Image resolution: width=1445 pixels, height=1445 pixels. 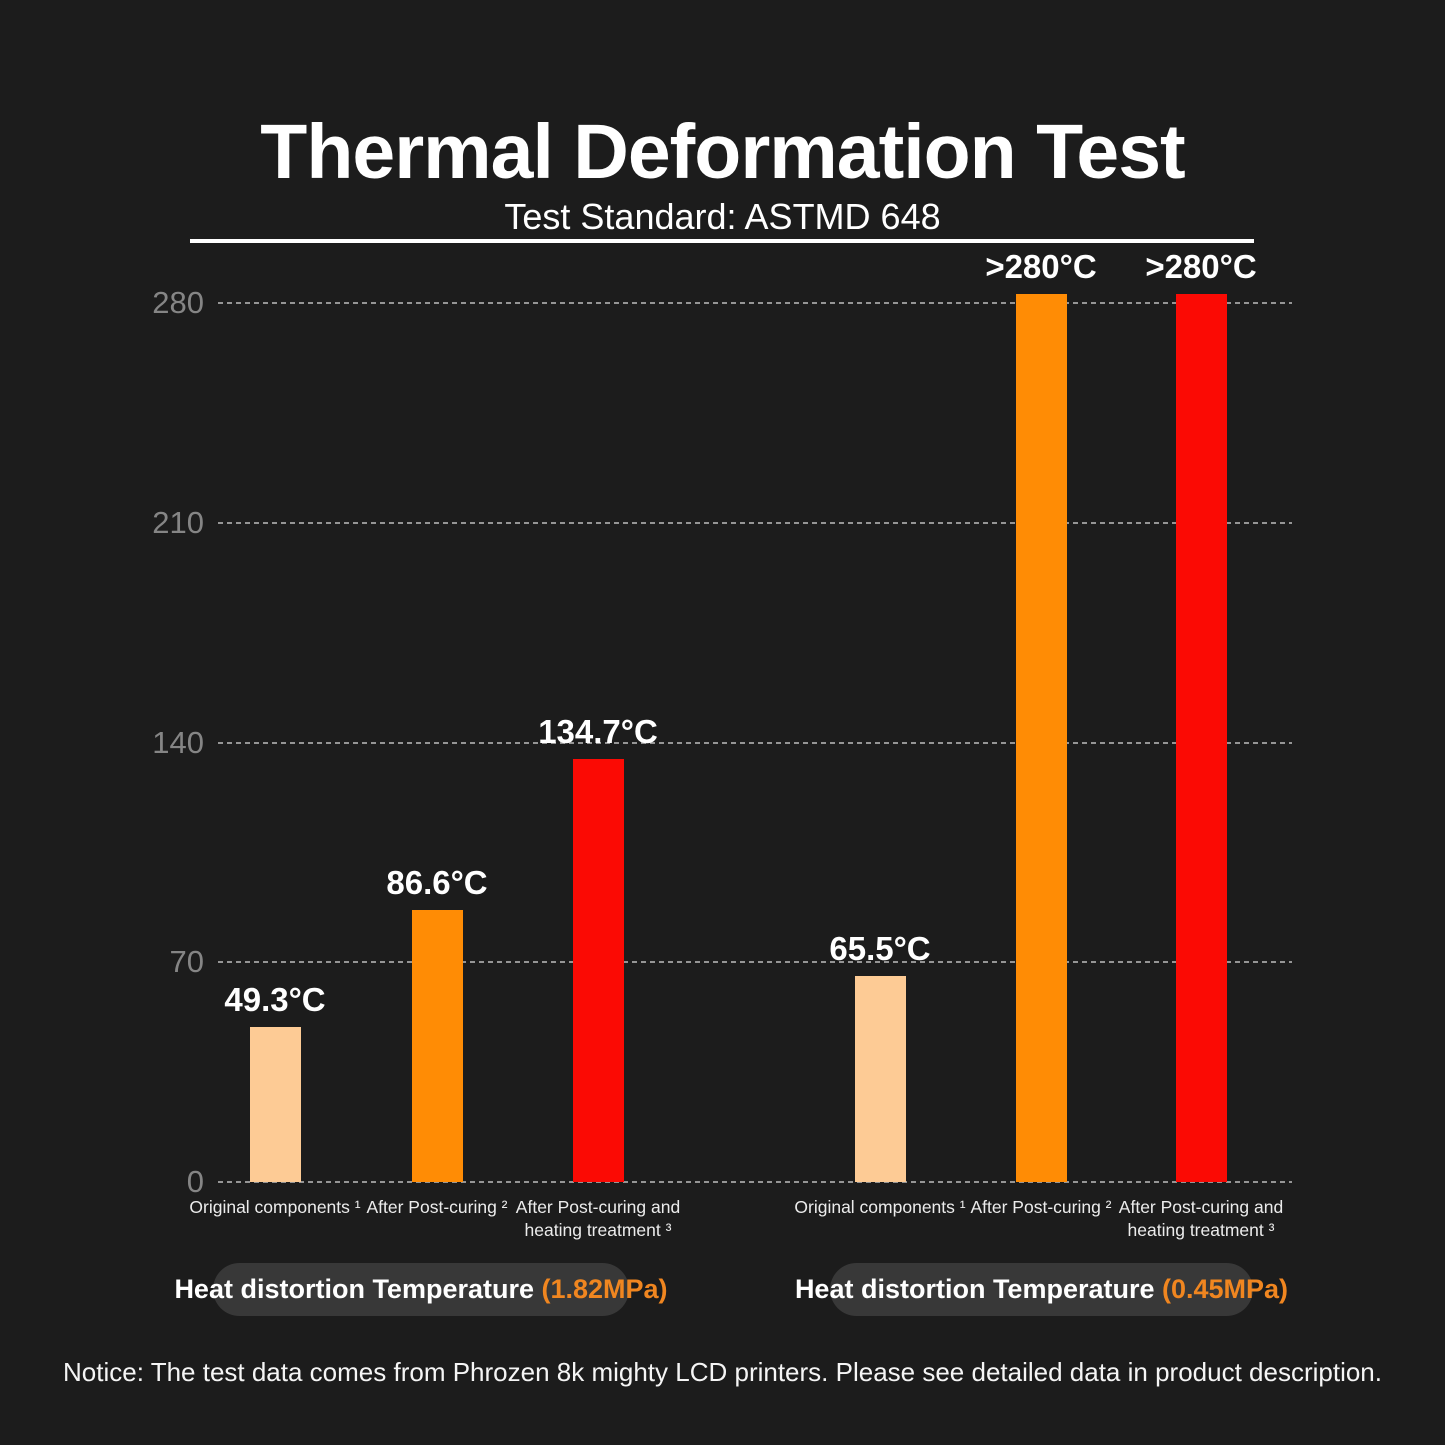 What do you see at coordinates (604, 1289) in the screenshot?
I see `legend-pill-pressure: (1.82MPa)` at bounding box center [604, 1289].